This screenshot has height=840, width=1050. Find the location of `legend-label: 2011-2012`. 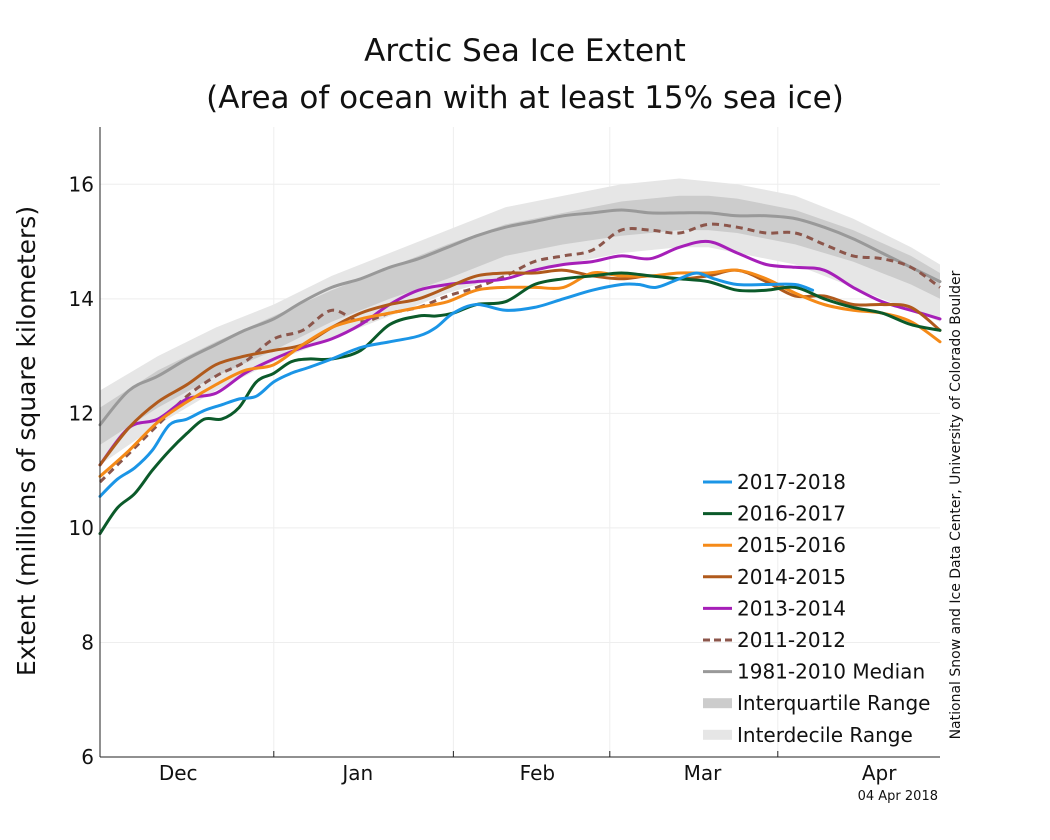

legend-label: 2011-2012 is located at coordinates (791, 640).